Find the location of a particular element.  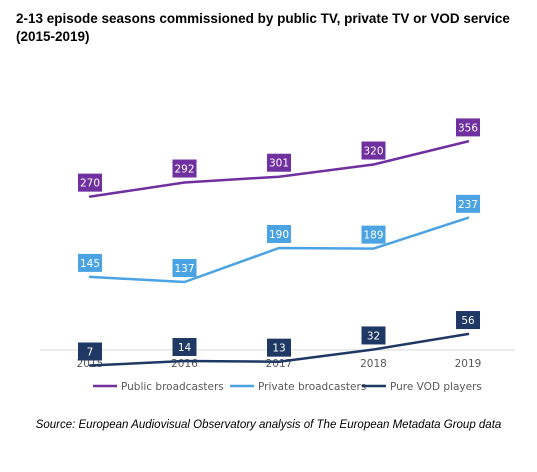

data-label-2-4: 56 is located at coordinates (468, 320).